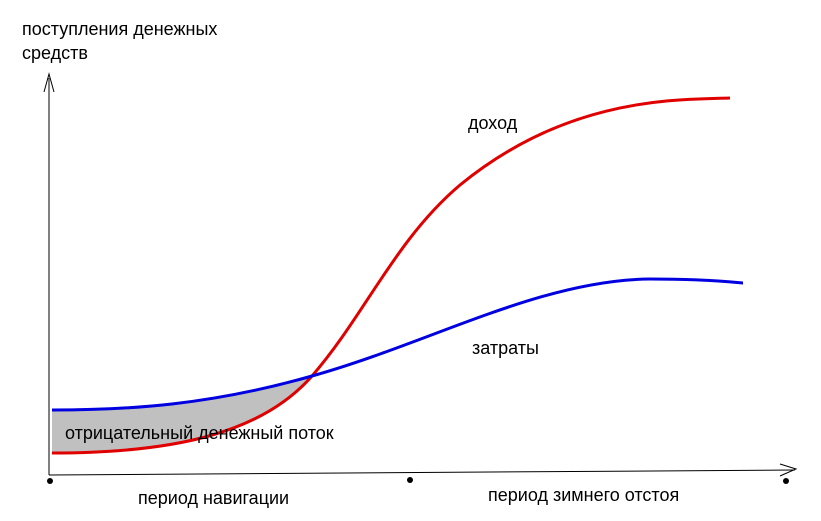  I want to click on y-axis-label-line2: средств, so click(55, 53).